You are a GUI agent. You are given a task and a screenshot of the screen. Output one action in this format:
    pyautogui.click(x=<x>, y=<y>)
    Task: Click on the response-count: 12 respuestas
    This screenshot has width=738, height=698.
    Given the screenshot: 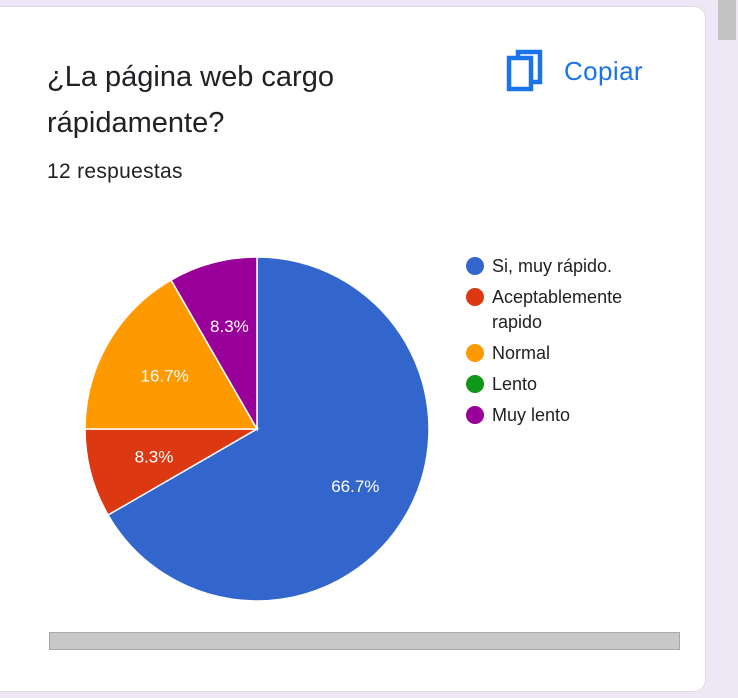 What is the action you would take?
    pyautogui.click(x=115, y=171)
    